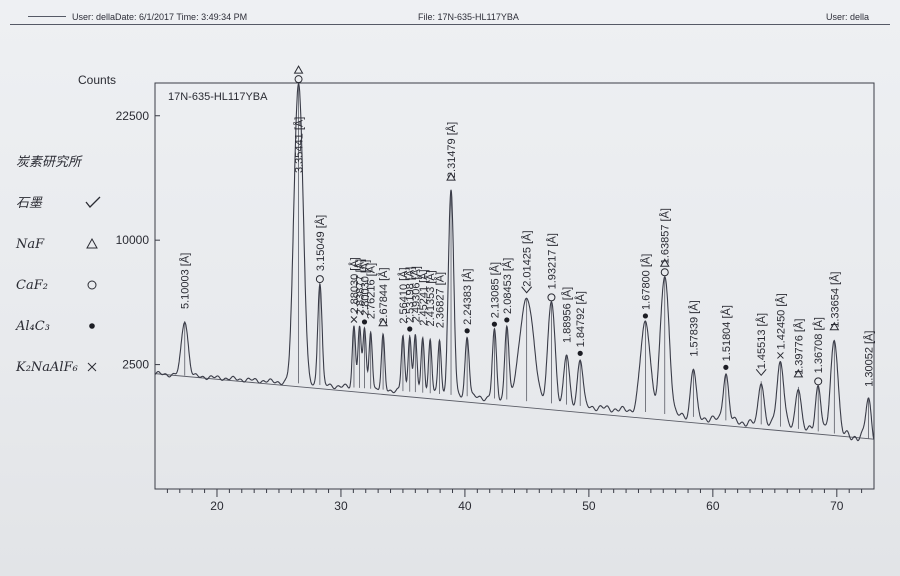 This screenshot has height=576, width=900. I want to click on x-tick-label: 70, so click(837, 506).